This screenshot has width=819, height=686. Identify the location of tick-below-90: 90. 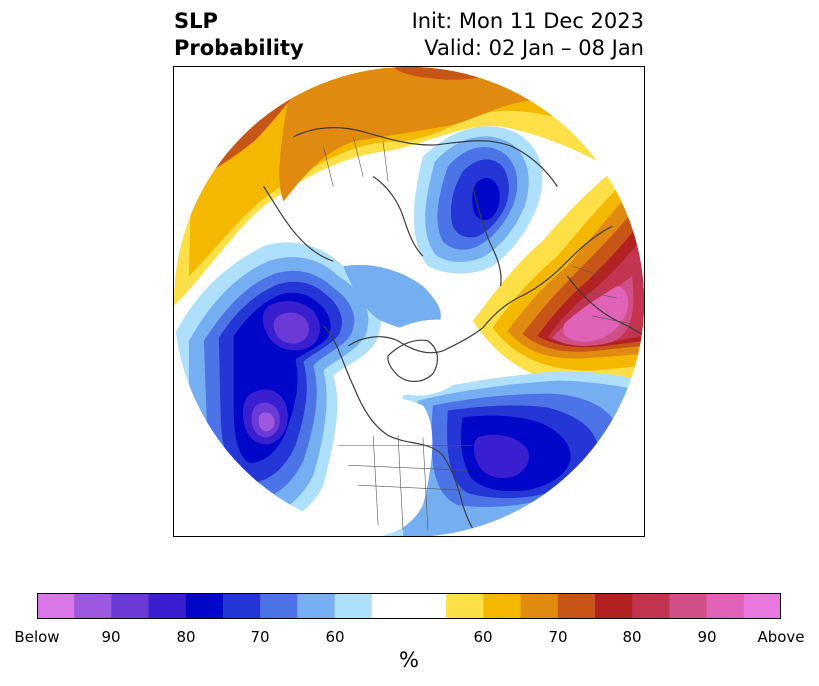
(111, 637).